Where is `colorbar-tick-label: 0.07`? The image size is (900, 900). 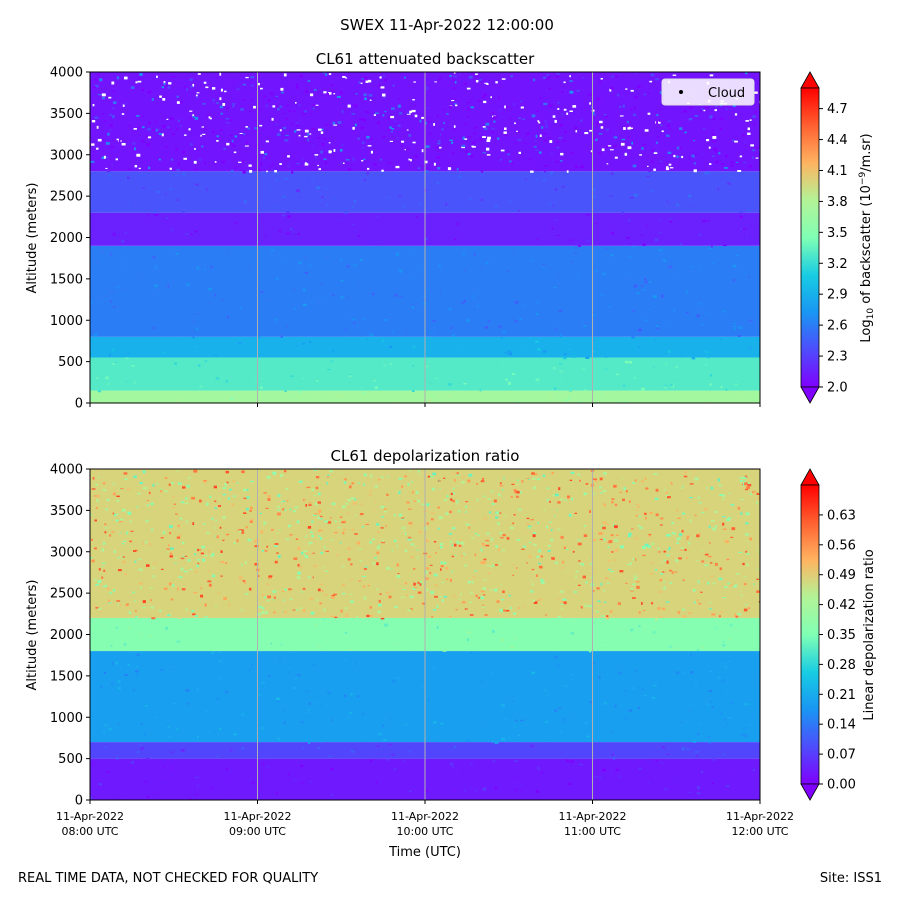
colorbar-tick-label: 0.07 is located at coordinates (841, 755).